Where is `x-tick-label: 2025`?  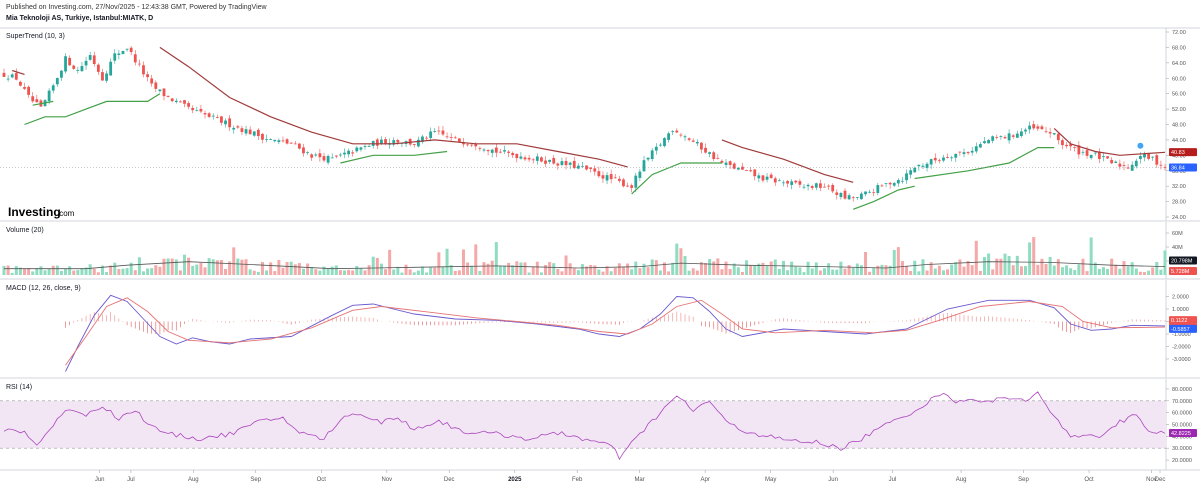 x-tick-label: 2025 is located at coordinates (515, 480).